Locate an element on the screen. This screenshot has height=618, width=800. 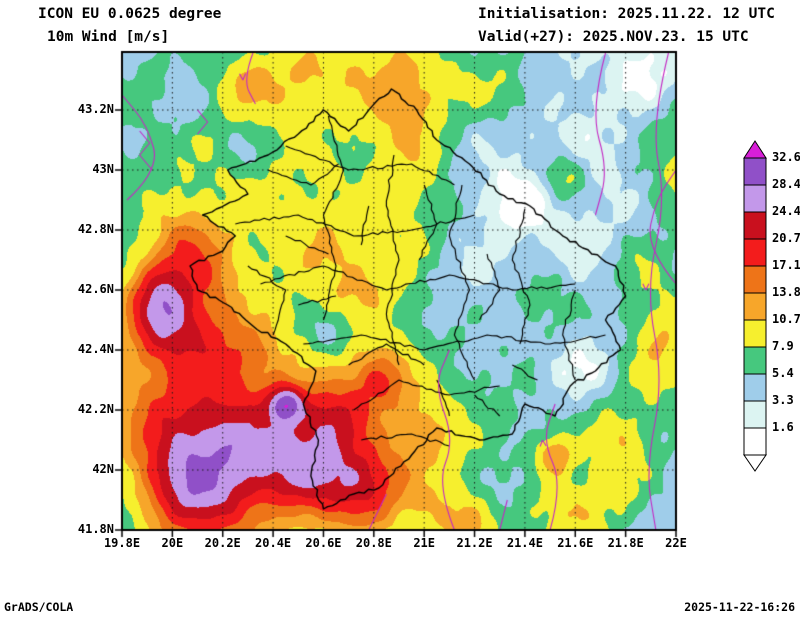
colorbar-tick-label: 20.7 is located at coordinates (786, 238).